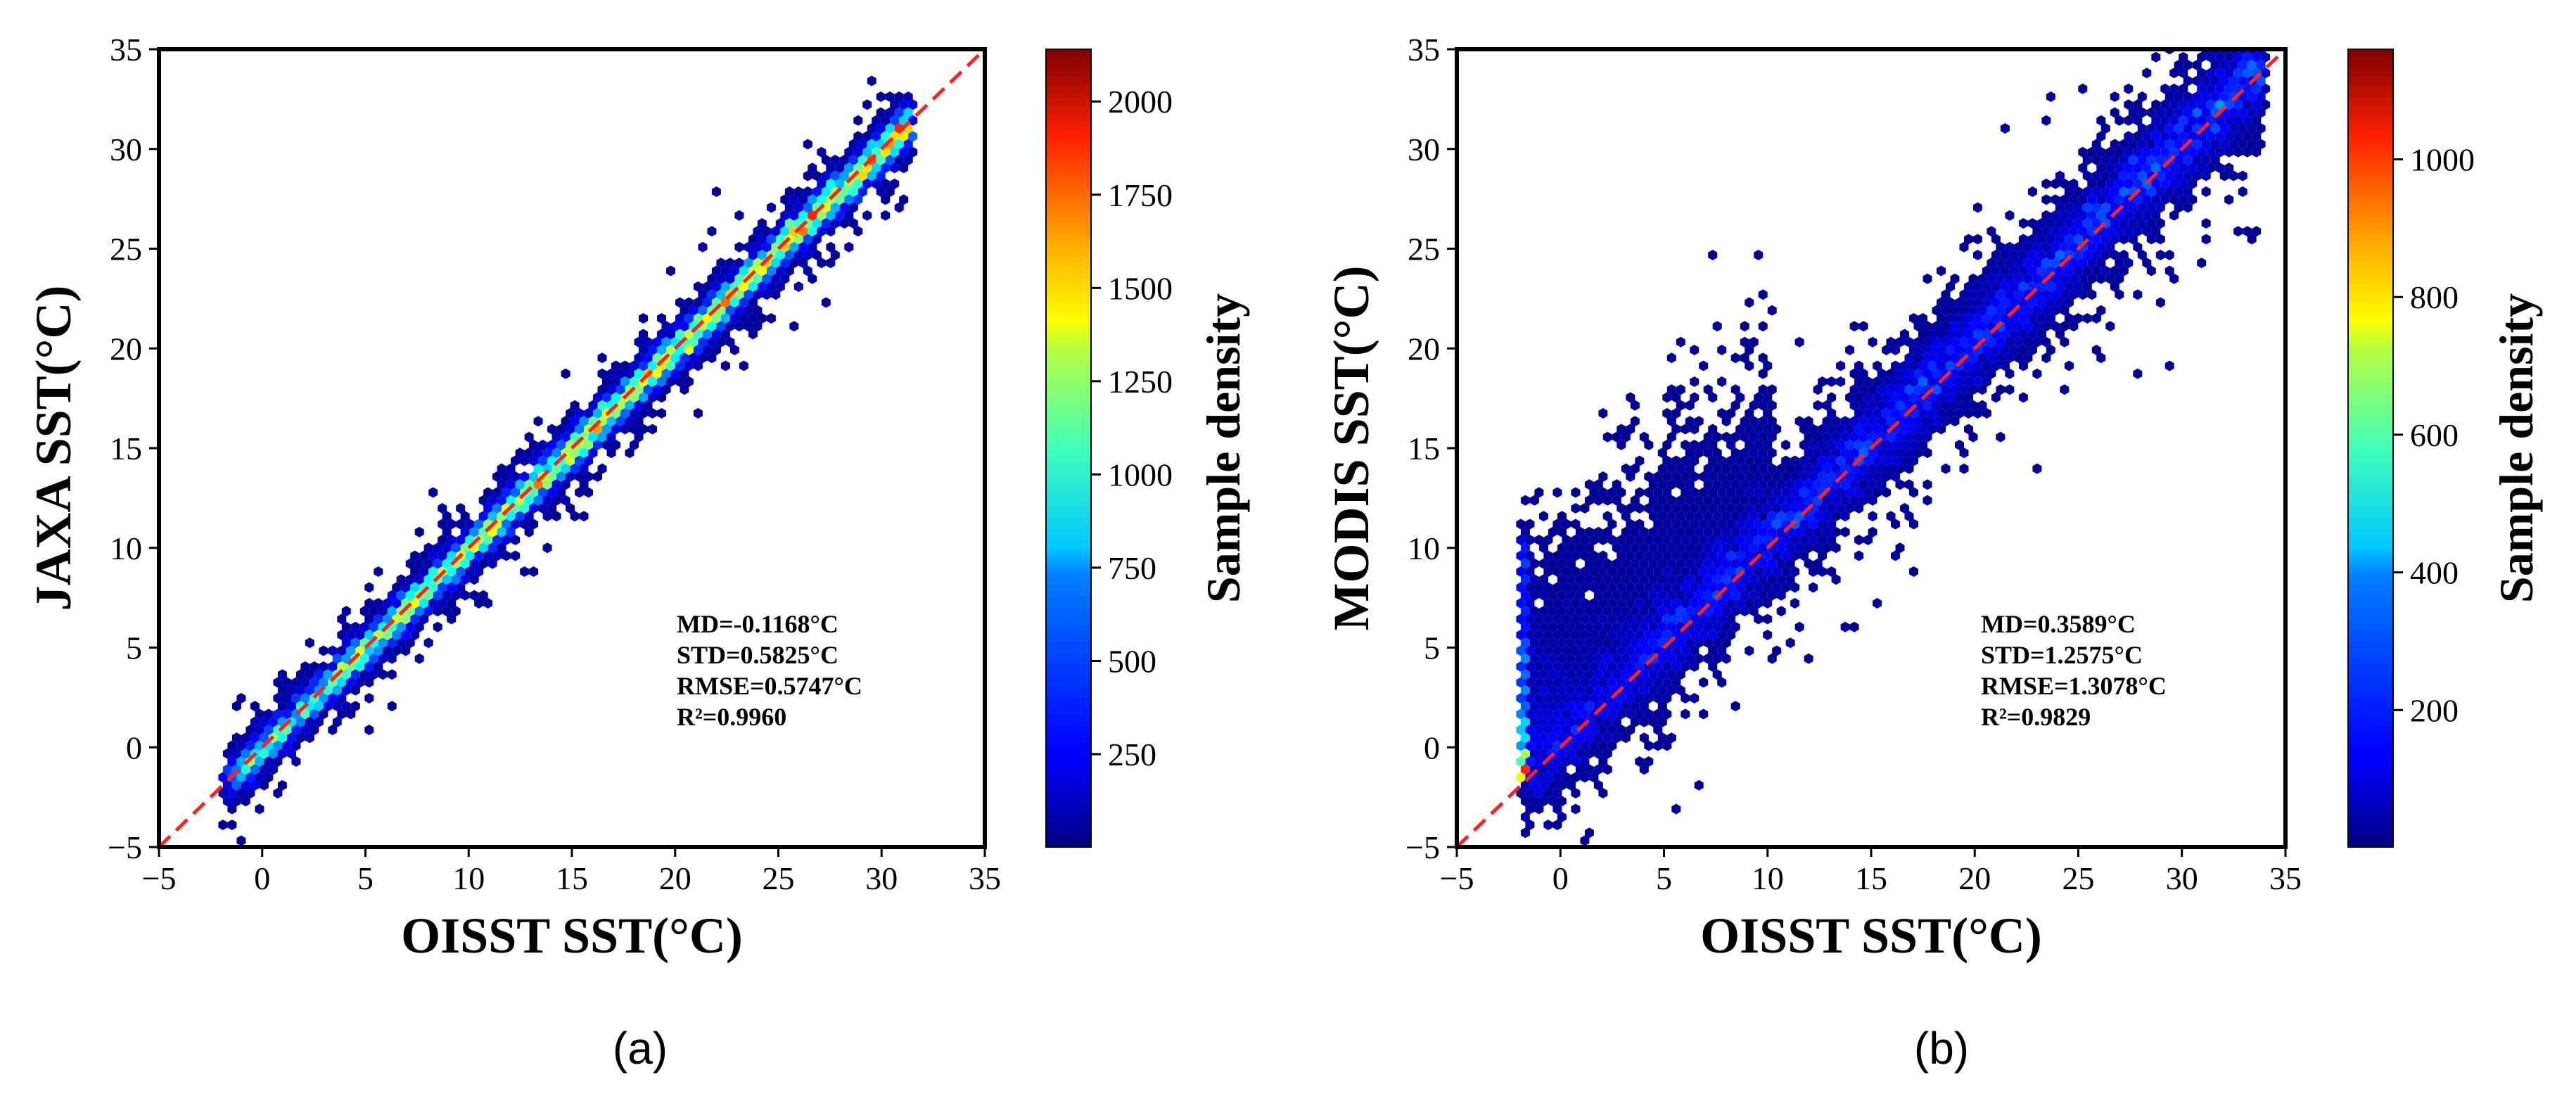 Image resolution: width=2576 pixels, height=1101 pixels. I want to click on colorbar-b, so click(2370, 448).